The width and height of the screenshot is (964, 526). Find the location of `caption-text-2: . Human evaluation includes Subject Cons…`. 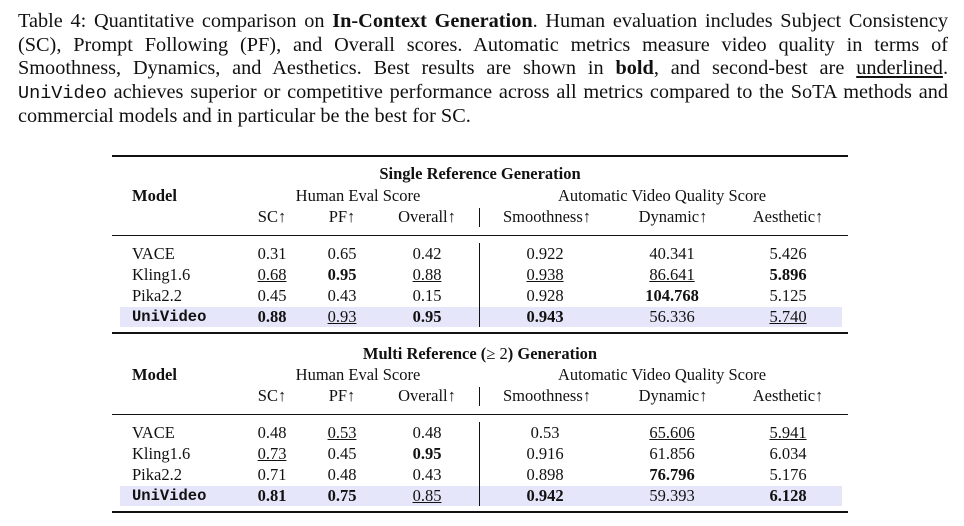

caption-text-2: . Human evaluation includes Subject Cons… is located at coordinates (483, 44).